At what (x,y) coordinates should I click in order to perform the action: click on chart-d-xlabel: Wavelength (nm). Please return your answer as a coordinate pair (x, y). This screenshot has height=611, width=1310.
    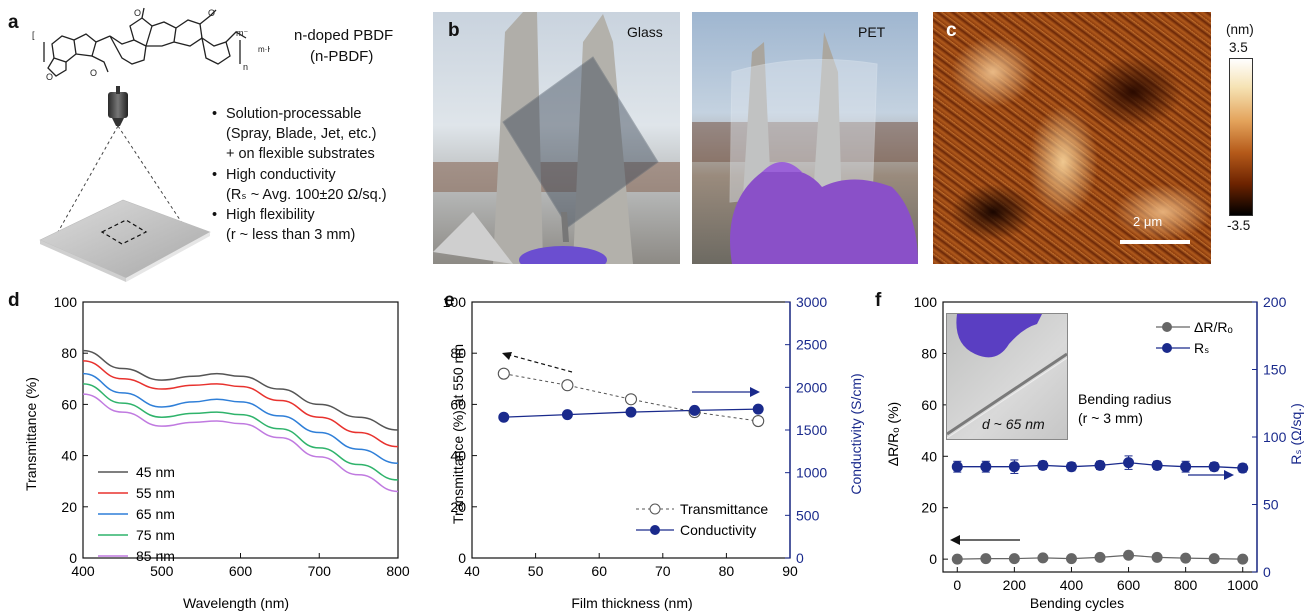
    Looking at the image, I should click on (236, 603).